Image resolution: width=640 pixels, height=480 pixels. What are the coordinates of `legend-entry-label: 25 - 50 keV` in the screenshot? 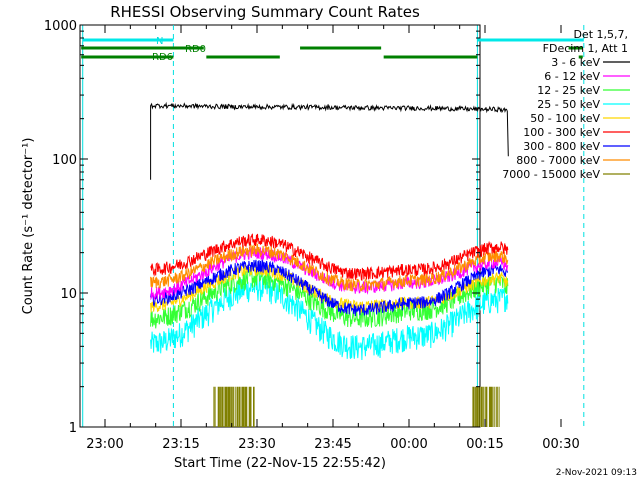 It's located at (568, 104).